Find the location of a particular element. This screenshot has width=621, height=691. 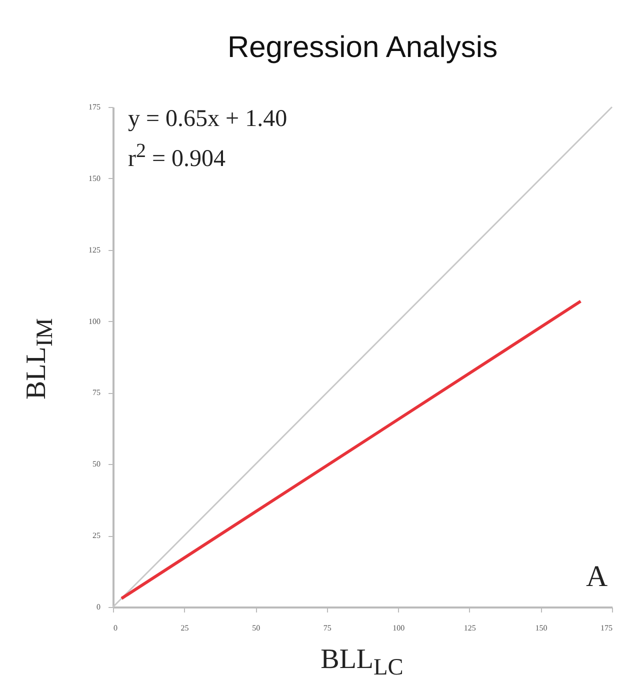

y-tick-label: 25 is located at coordinates (96, 535).